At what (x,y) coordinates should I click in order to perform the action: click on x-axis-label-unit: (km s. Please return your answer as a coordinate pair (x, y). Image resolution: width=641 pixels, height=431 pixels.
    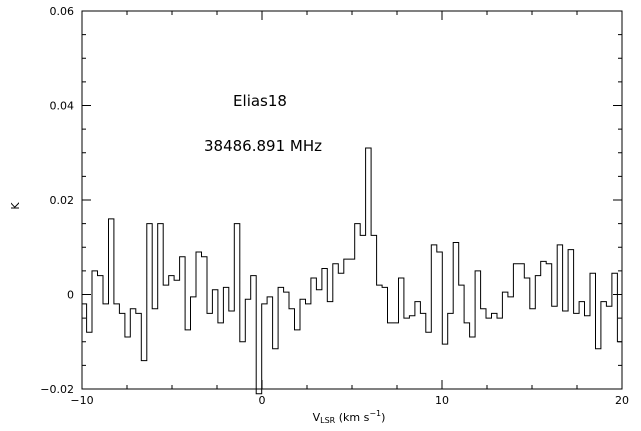
    Looking at the image, I should click on (352, 417).